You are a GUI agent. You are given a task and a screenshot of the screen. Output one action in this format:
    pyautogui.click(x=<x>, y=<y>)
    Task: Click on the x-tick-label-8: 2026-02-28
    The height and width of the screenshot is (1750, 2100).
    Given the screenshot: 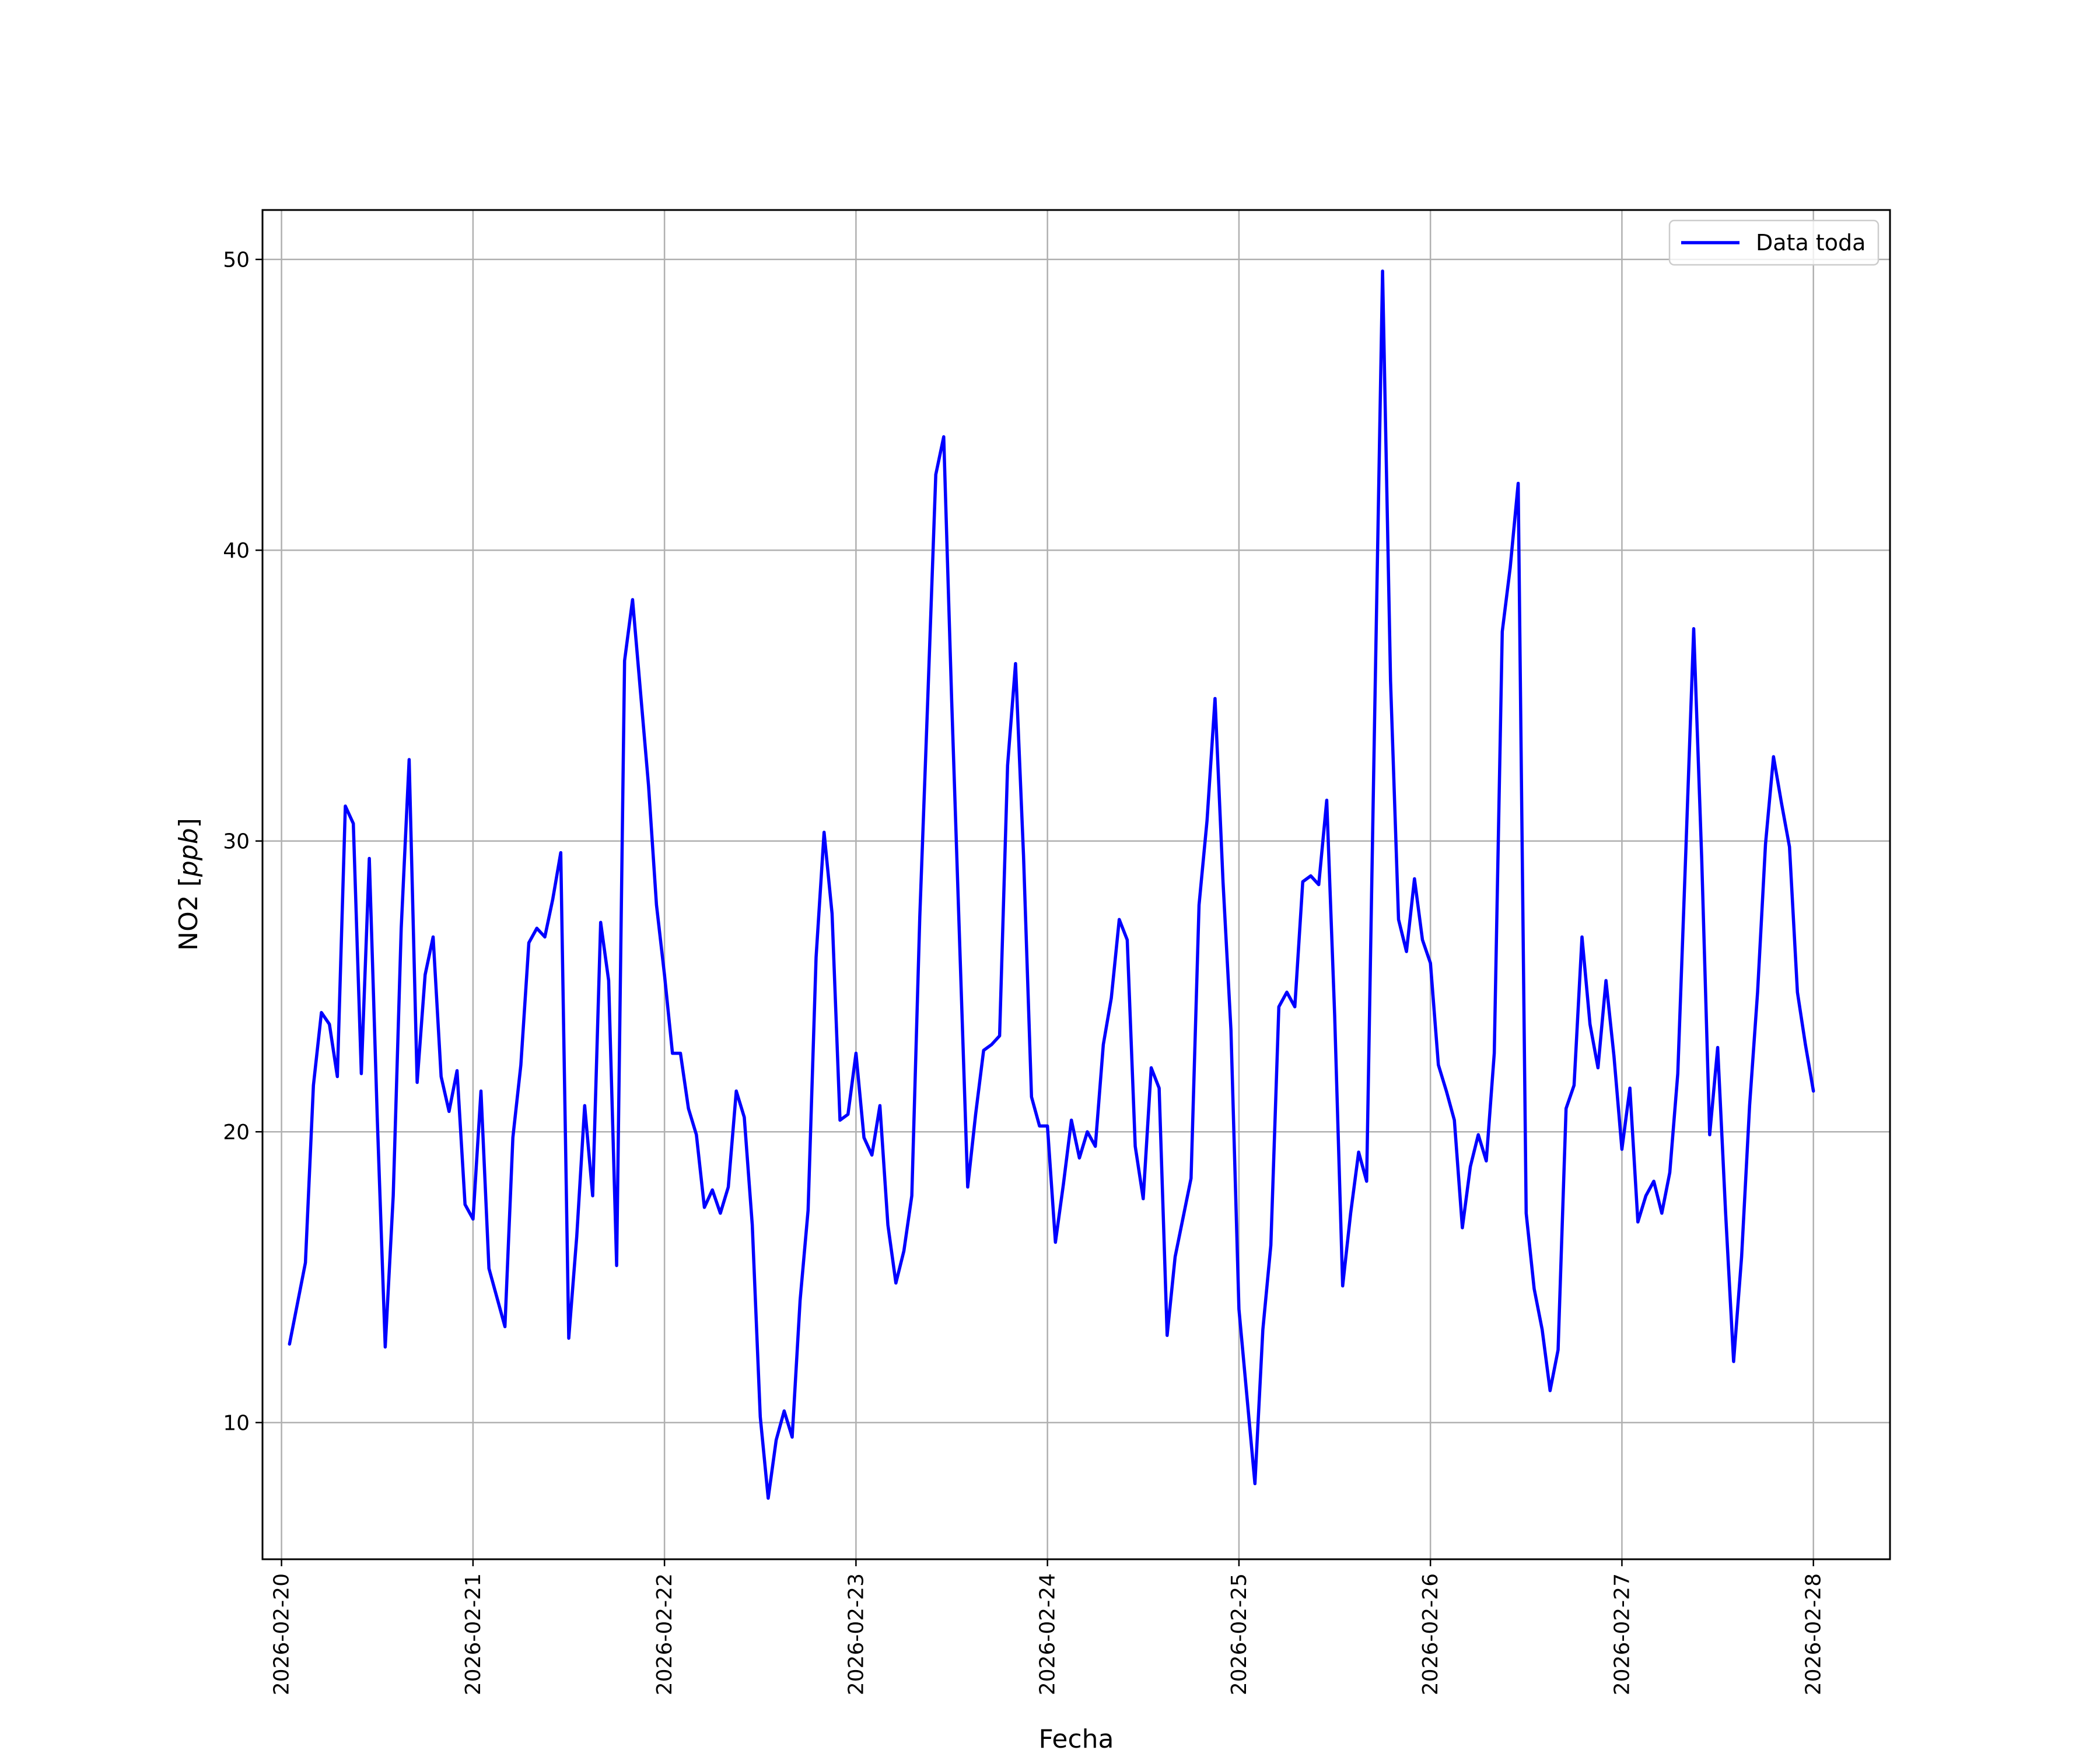 What is the action you would take?
    pyautogui.click(x=1814, y=1634)
    